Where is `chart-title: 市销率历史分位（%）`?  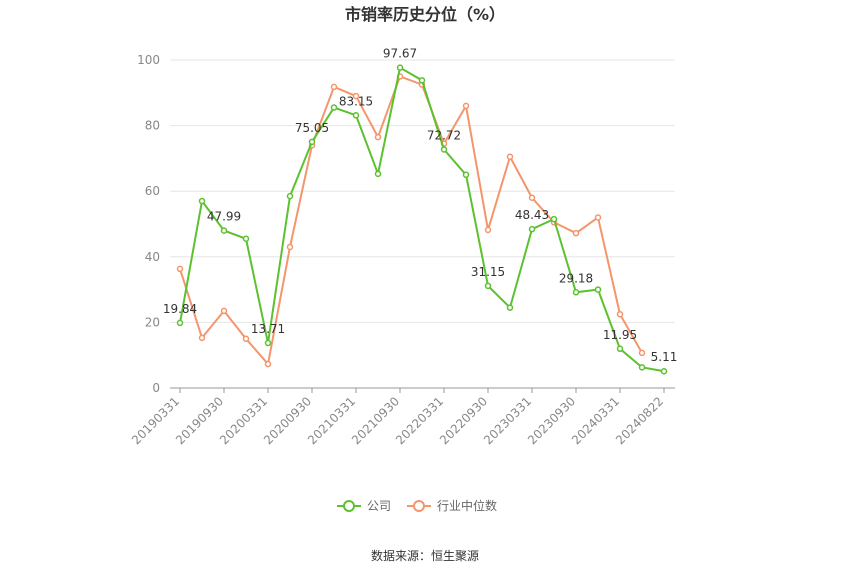 chart-title: 市销率历史分位（%） is located at coordinates (425, 14).